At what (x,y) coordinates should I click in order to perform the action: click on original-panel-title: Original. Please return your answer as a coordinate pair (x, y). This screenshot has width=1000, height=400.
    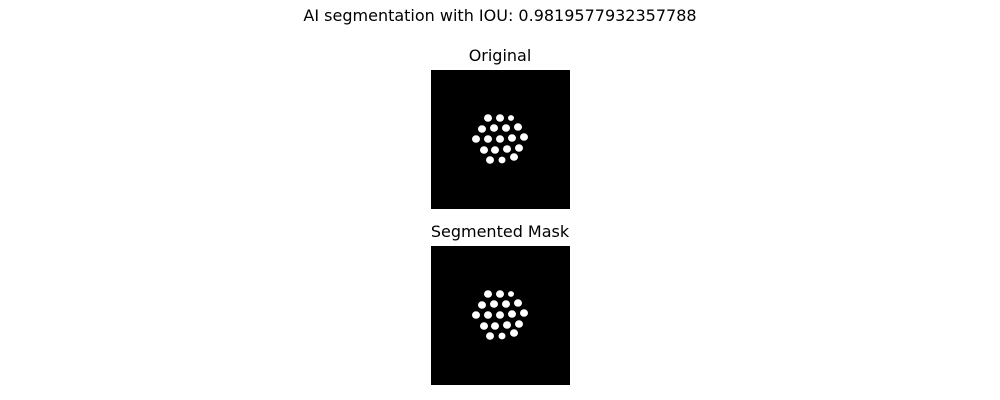
    Looking at the image, I should click on (500, 55).